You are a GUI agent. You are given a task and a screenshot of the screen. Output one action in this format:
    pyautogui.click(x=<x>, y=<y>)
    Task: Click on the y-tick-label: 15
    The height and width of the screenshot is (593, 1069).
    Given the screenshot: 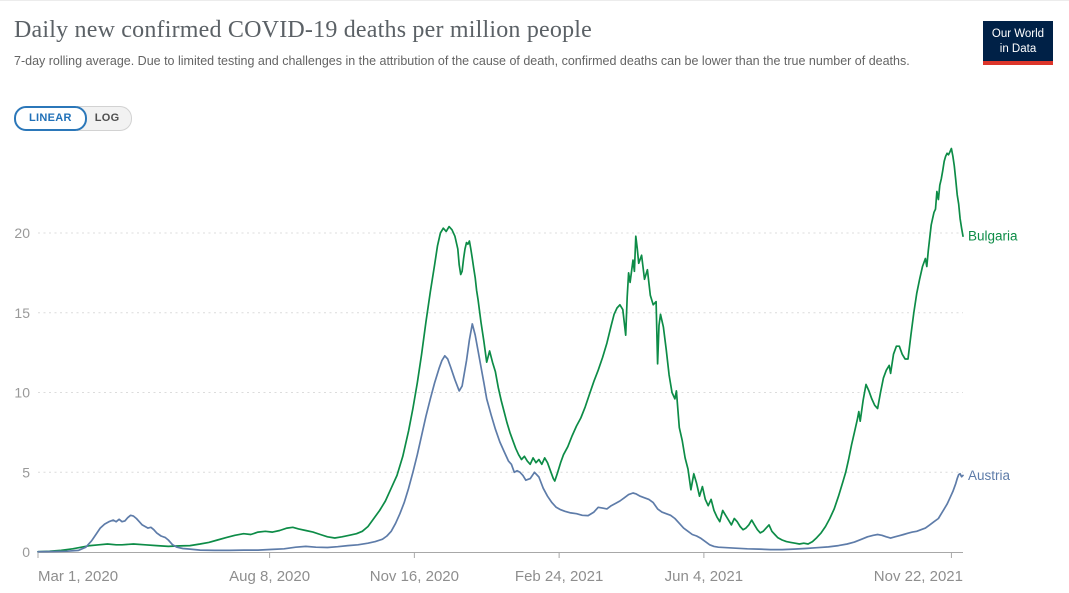 What is the action you would take?
    pyautogui.click(x=22, y=313)
    